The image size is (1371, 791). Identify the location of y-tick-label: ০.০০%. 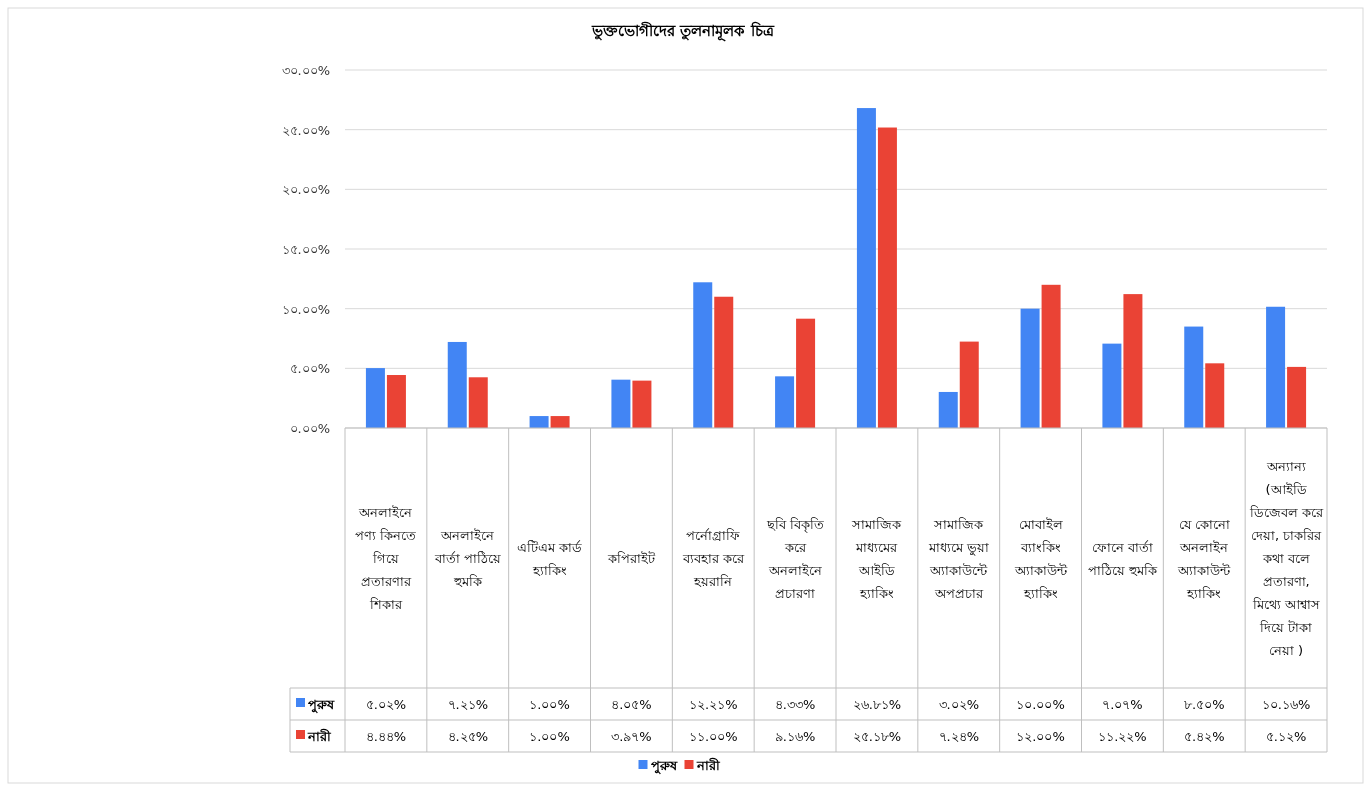
(309, 428).